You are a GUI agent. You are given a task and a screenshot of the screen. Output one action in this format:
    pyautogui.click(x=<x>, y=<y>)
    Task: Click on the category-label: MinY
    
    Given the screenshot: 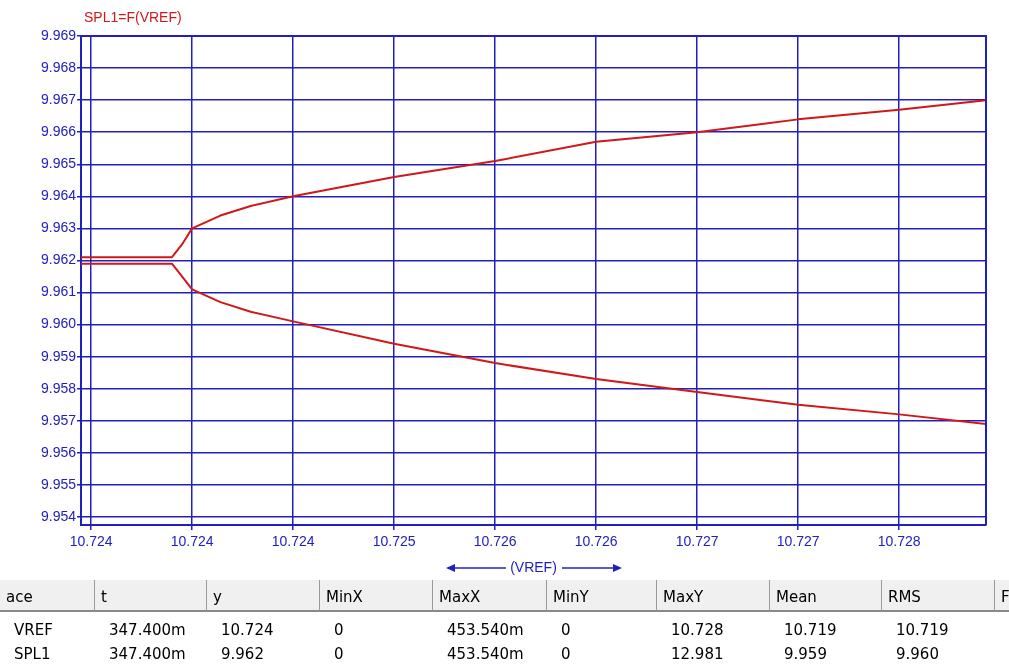 What is the action you would take?
    pyautogui.click(x=602, y=596)
    